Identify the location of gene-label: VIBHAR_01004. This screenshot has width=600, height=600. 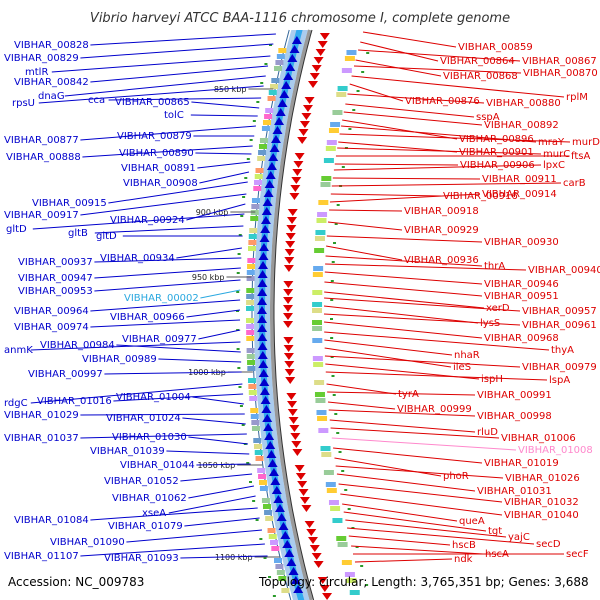
(153, 397).